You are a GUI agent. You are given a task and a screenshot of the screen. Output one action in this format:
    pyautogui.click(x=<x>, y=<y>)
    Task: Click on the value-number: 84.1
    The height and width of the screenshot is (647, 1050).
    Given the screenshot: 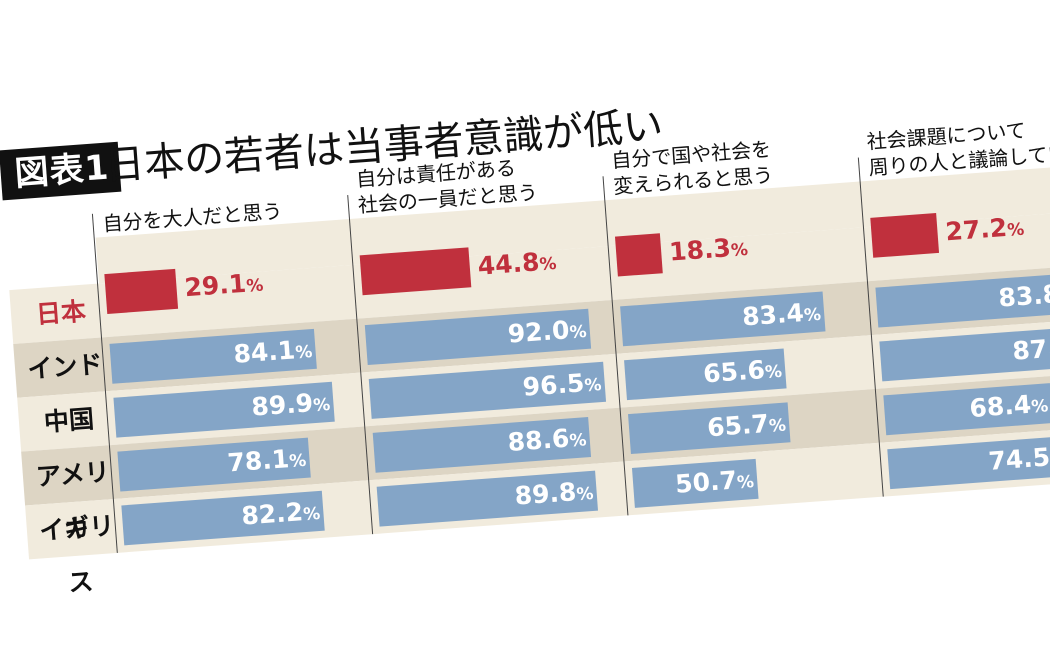 What is the action you would take?
    pyautogui.click(x=264, y=352)
    